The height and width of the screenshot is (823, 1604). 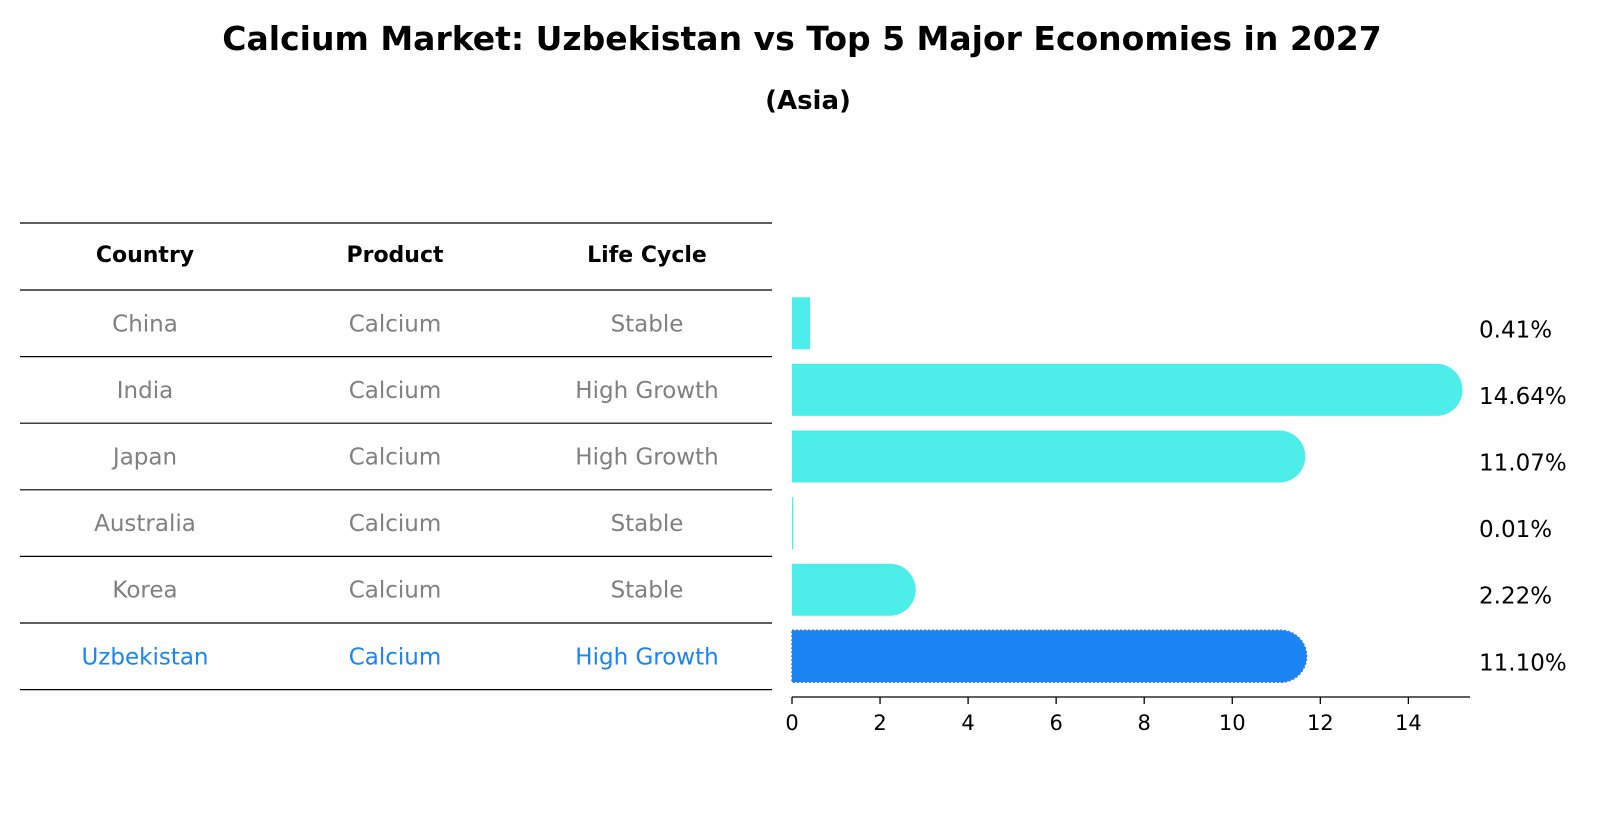 I want to click on country-cell: India, so click(x=145, y=391).